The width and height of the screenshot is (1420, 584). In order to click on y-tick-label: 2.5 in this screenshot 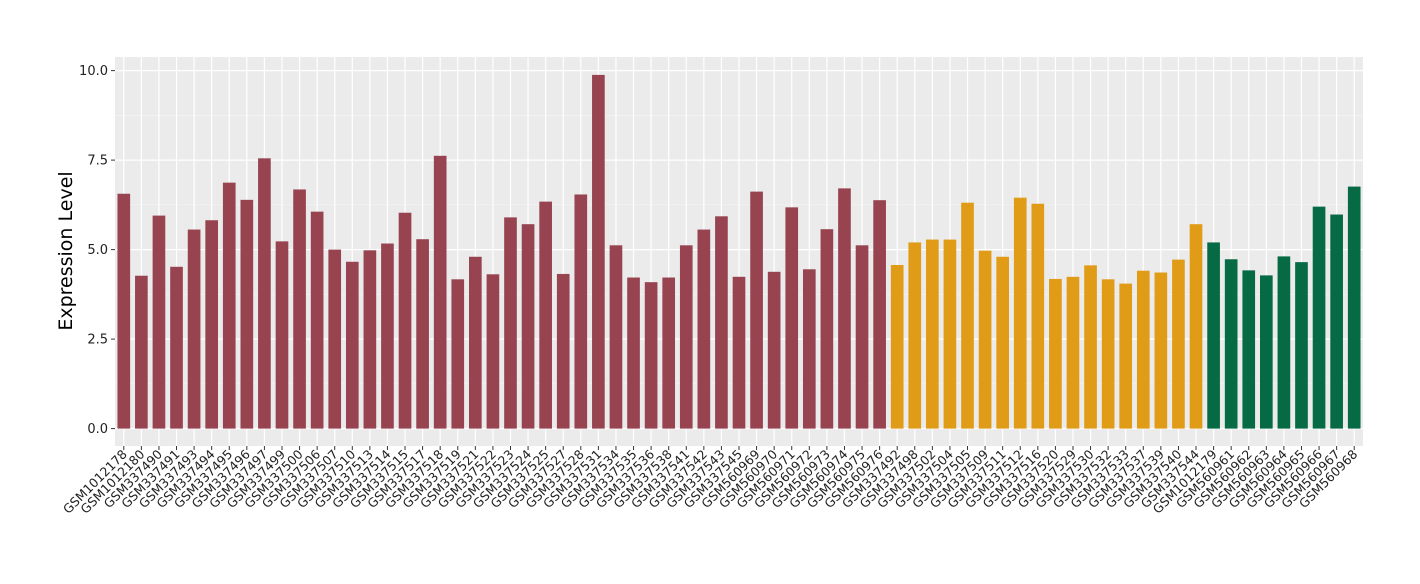, I will do `click(97, 340)`.